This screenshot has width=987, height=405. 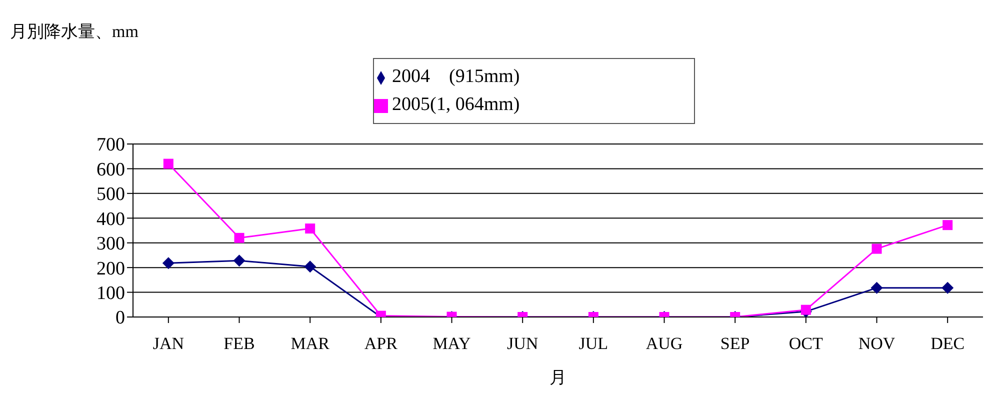 What do you see at coordinates (110, 269) in the screenshot?
I see `y-tick-label: 200` at bounding box center [110, 269].